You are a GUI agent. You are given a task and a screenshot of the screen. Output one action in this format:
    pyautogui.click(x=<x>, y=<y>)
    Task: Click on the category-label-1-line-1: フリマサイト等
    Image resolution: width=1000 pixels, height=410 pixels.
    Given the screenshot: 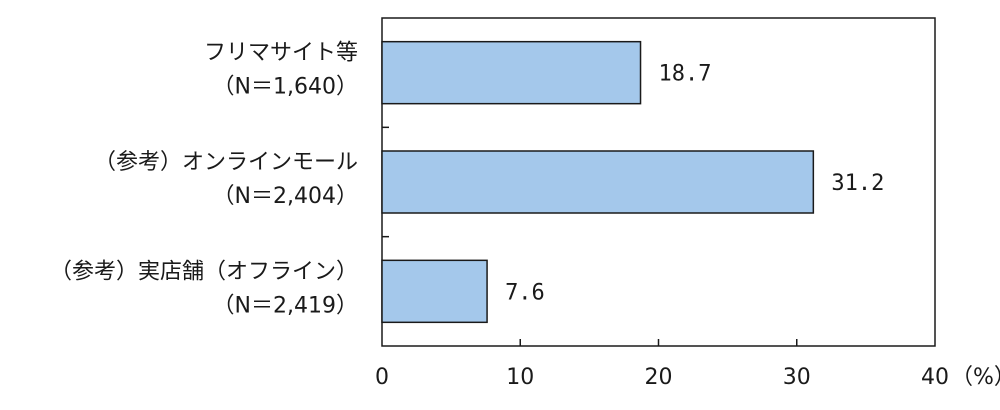 What is the action you would take?
    pyautogui.click(x=281, y=53)
    